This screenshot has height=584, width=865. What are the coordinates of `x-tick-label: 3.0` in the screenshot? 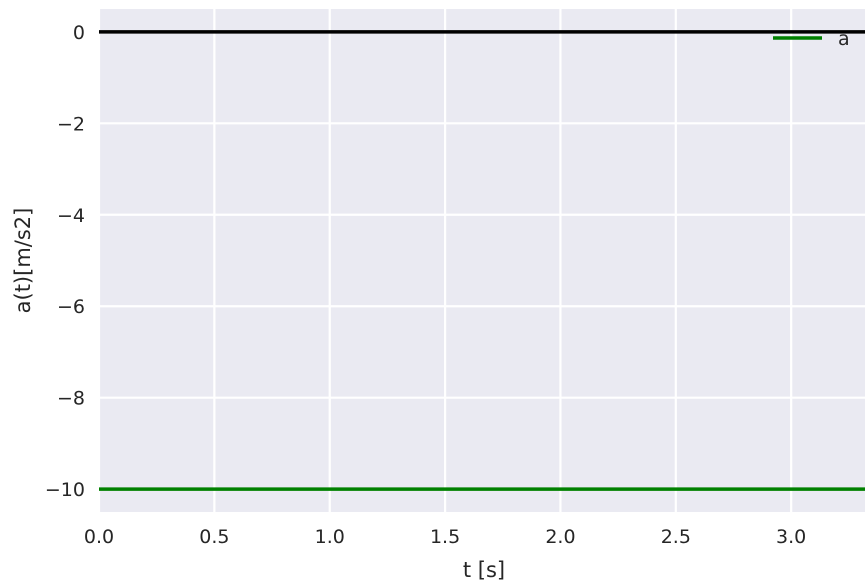 It's located at (791, 537).